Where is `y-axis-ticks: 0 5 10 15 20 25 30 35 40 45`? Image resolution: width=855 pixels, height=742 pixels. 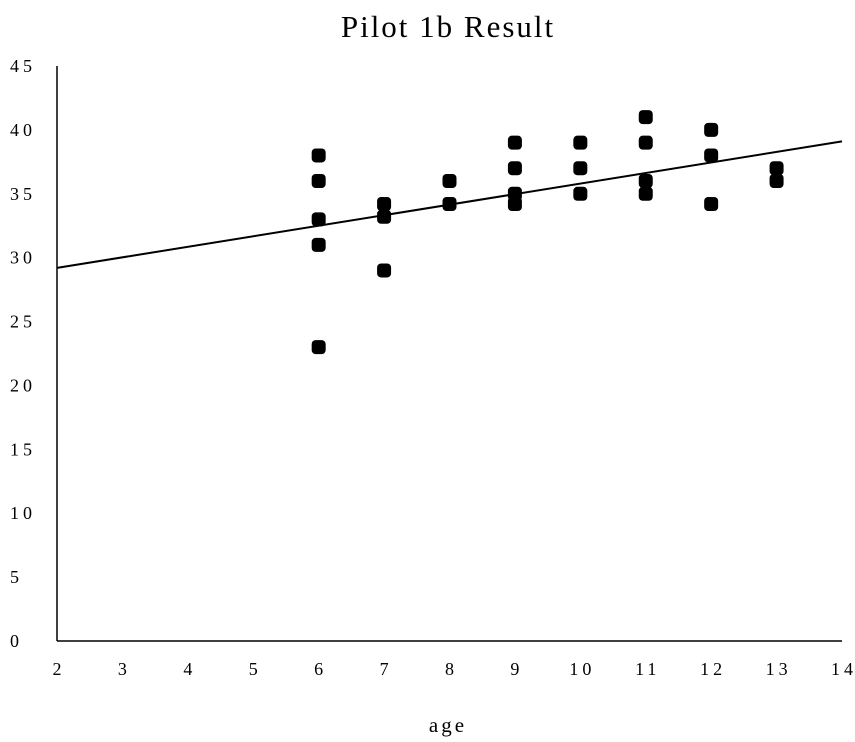 y-axis-ticks: 0 5 10 15 20 25 30 35 40 45 is located at coordinates (23, 353).